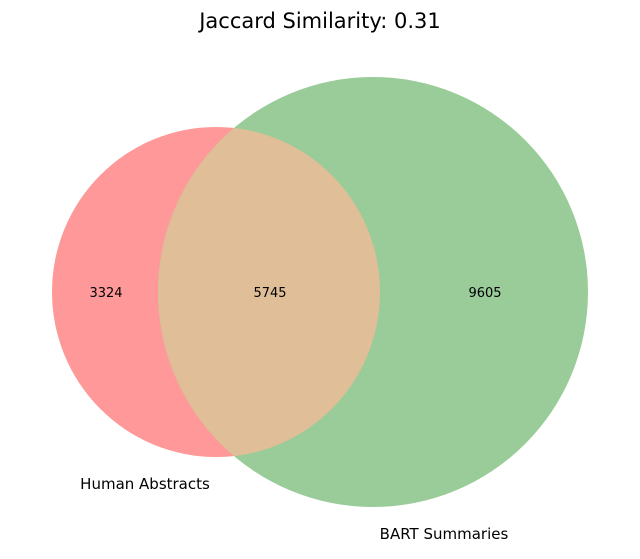 The image size is (640, 559). I want to click on set-label-human-abstracts: Human Abstracts, so click(145, 484).